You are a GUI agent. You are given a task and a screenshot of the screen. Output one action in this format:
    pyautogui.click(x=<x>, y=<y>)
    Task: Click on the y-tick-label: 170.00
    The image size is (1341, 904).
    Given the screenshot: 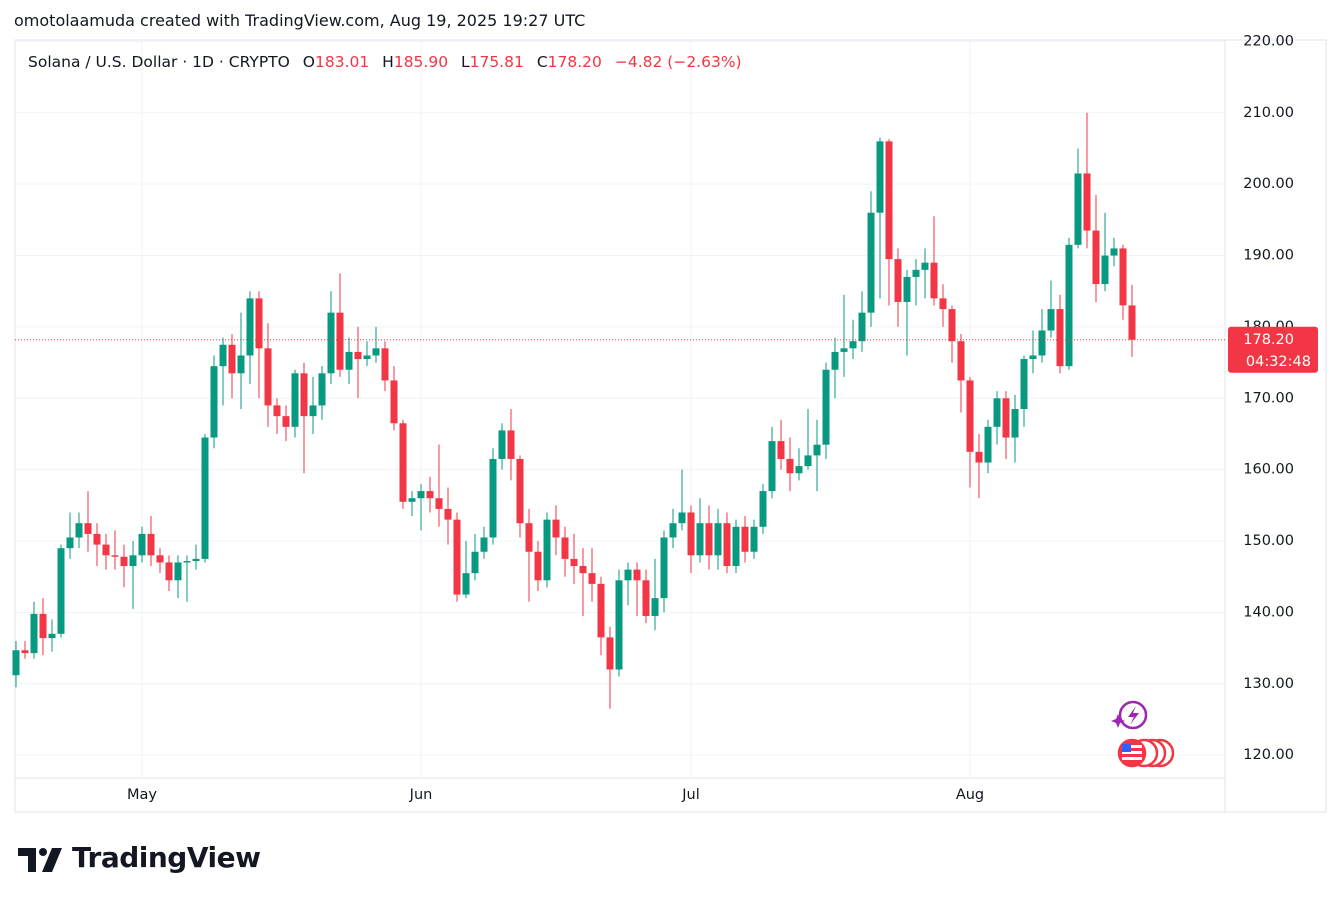 What is the action you would take?
    pyautogui.click(x=1268, y=398)
    